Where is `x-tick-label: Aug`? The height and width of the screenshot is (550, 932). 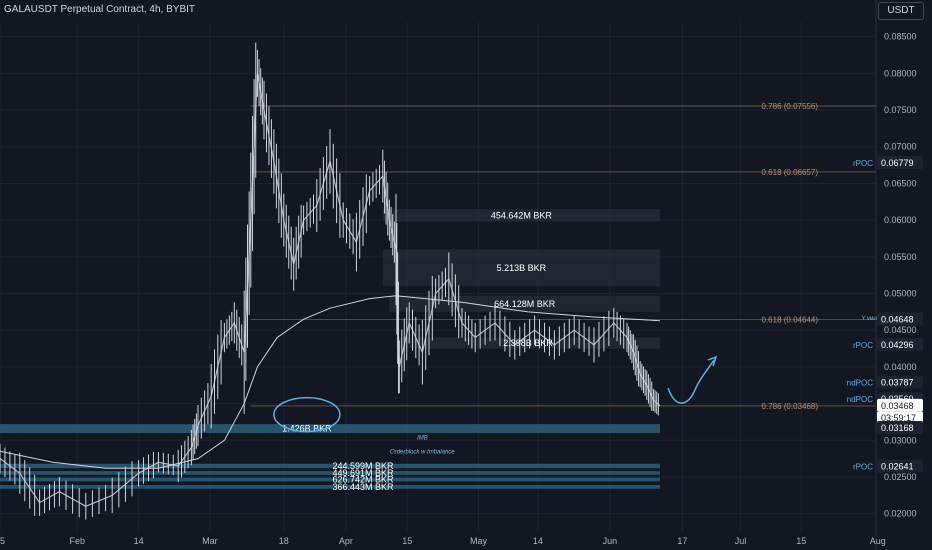 x-tick-label: Aug is located at coordinates (878, 541).